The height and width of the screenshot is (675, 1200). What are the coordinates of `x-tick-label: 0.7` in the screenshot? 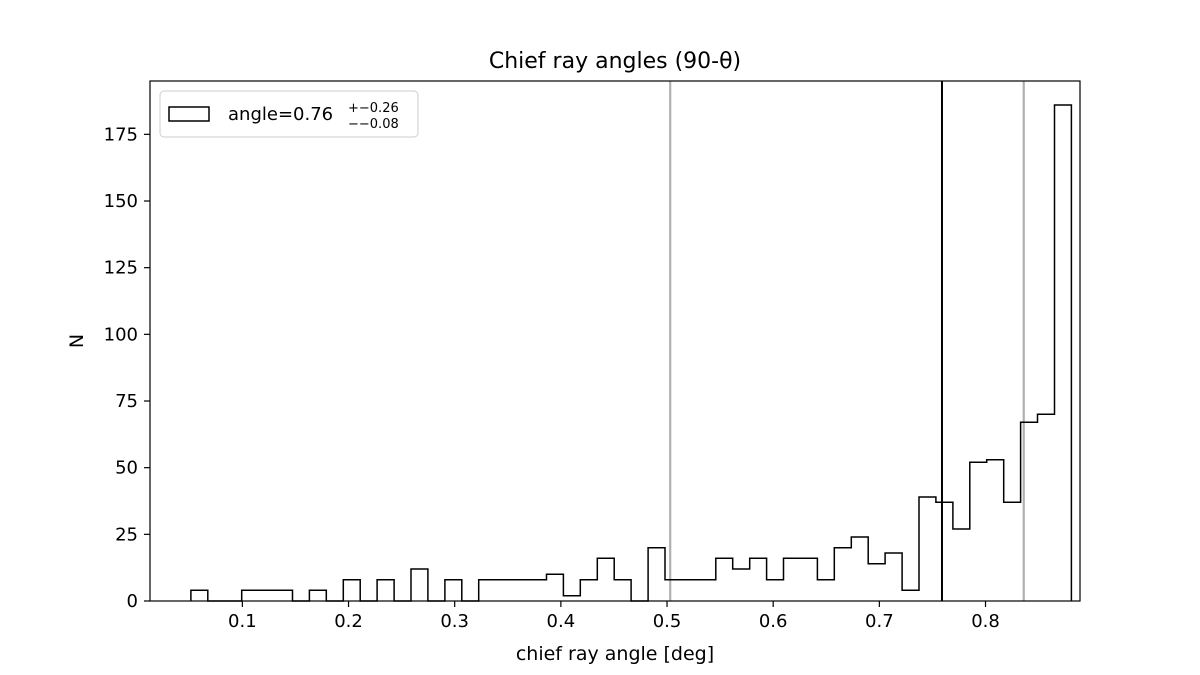 It's located at (879, 621).